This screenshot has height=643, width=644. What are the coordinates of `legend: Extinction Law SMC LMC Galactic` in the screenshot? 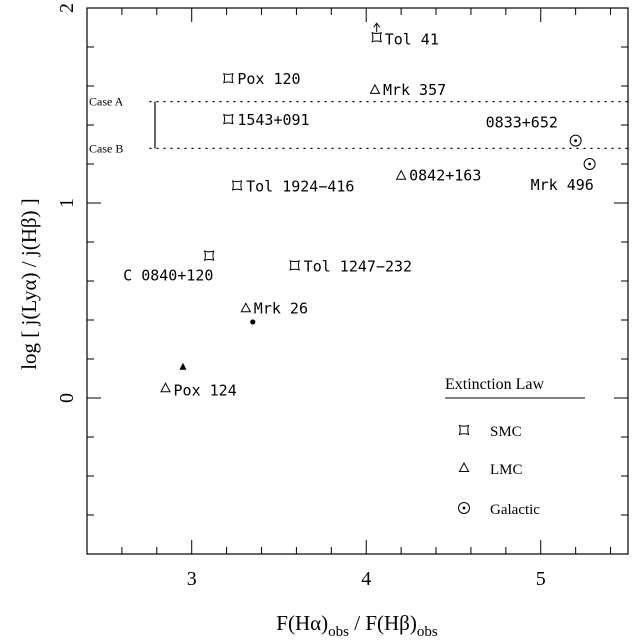 It's located at (515, 447).